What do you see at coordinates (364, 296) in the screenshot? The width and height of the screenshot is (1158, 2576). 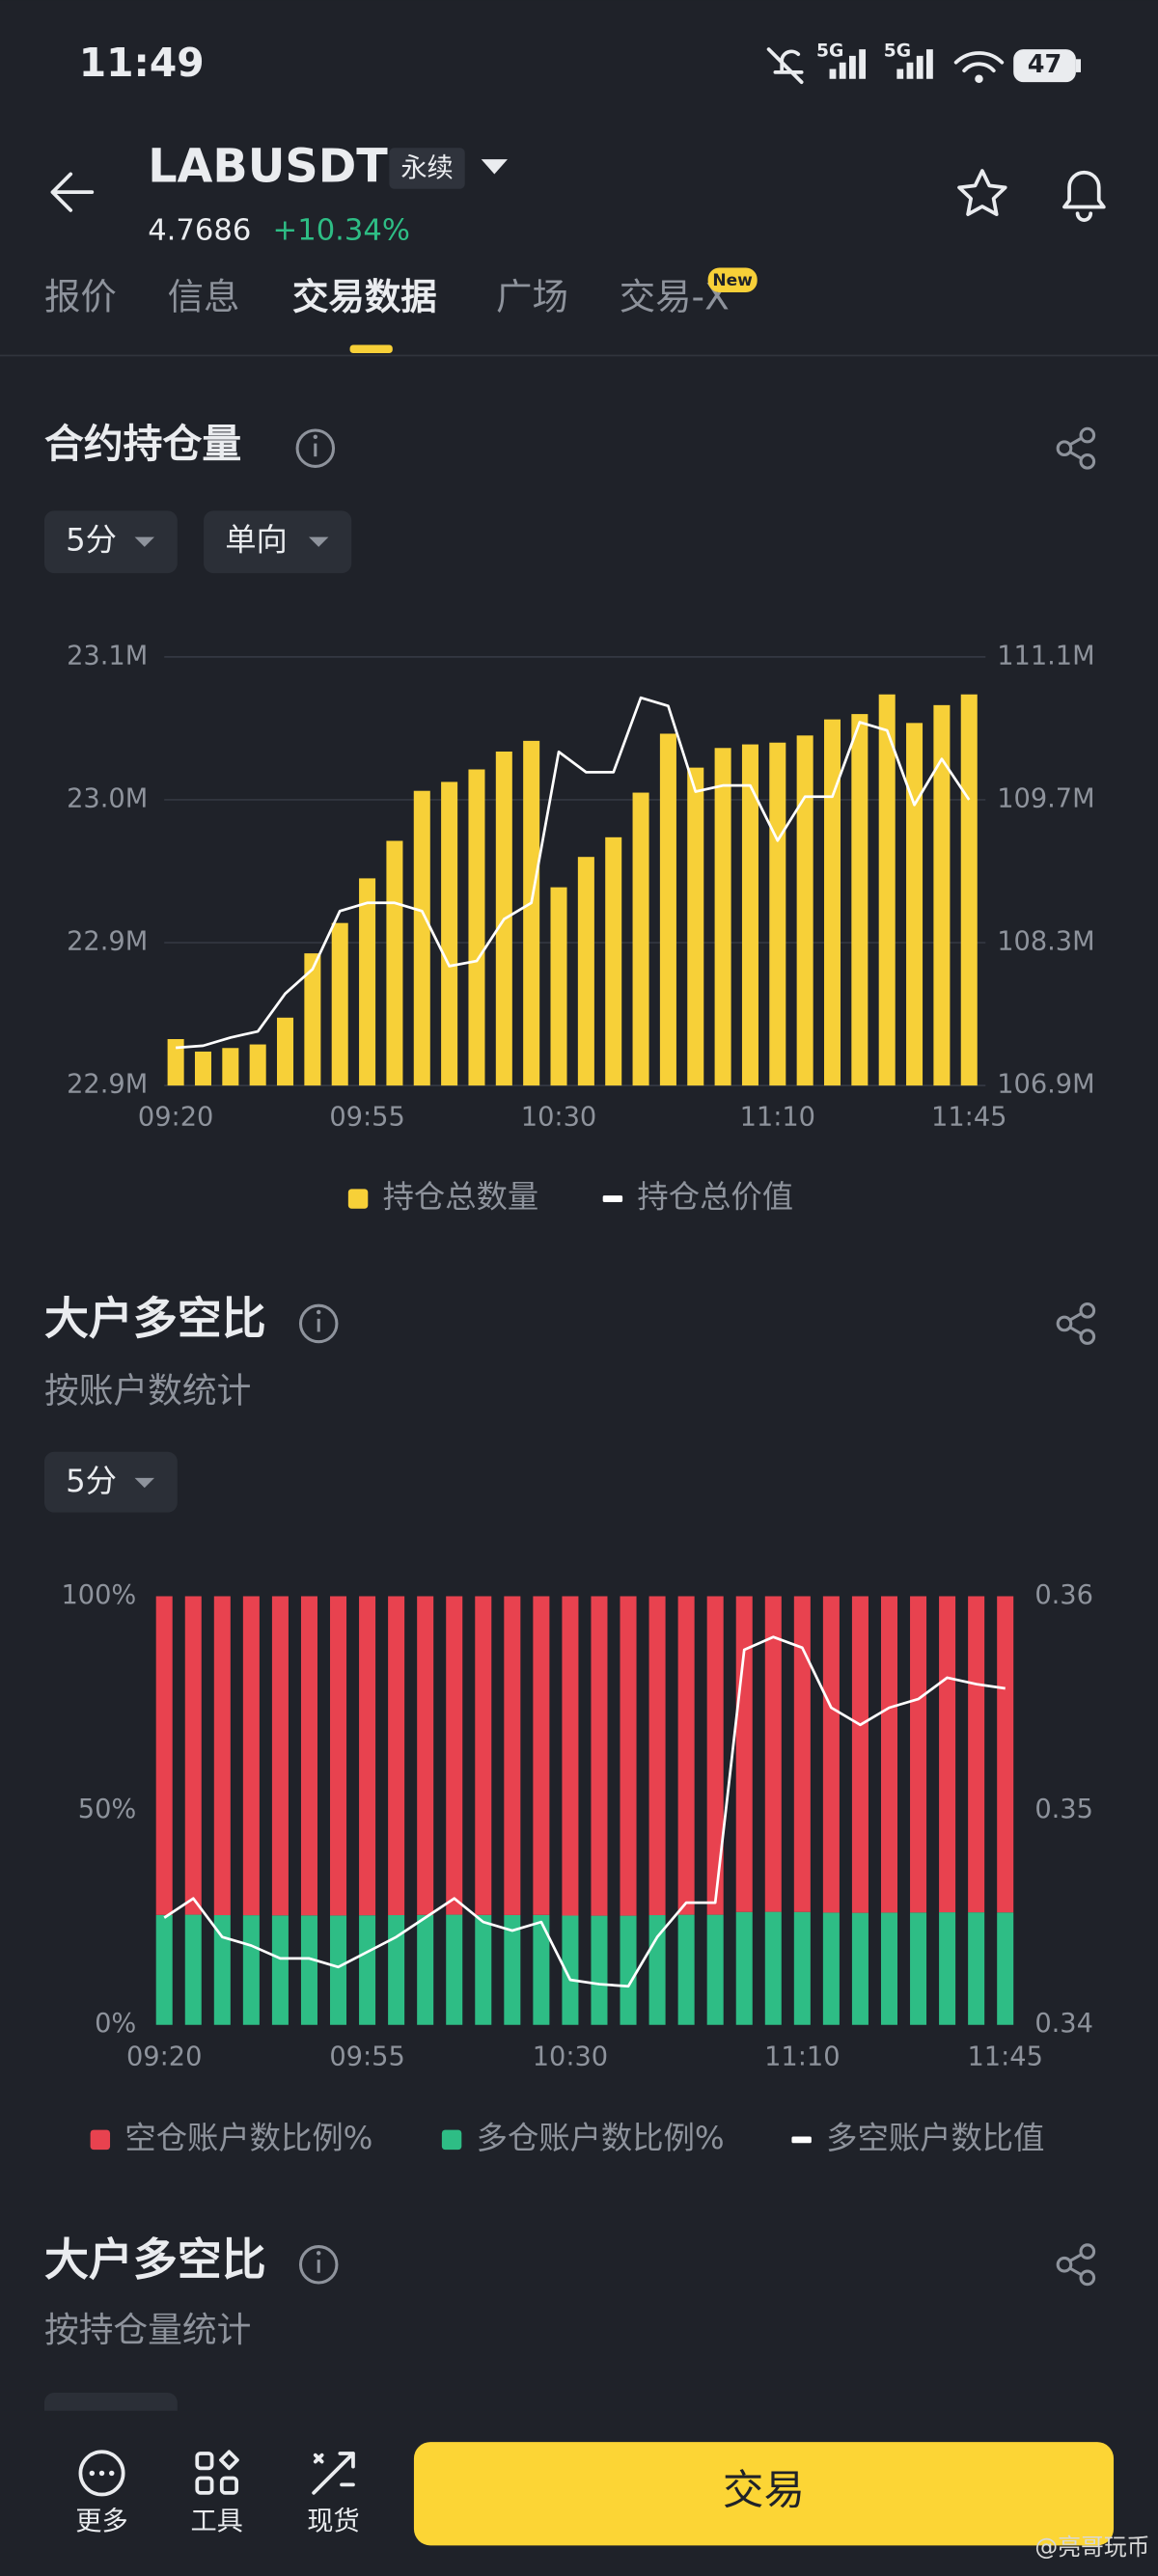 I see `tab-active: 交易数据` at bounding box center [364, 296].